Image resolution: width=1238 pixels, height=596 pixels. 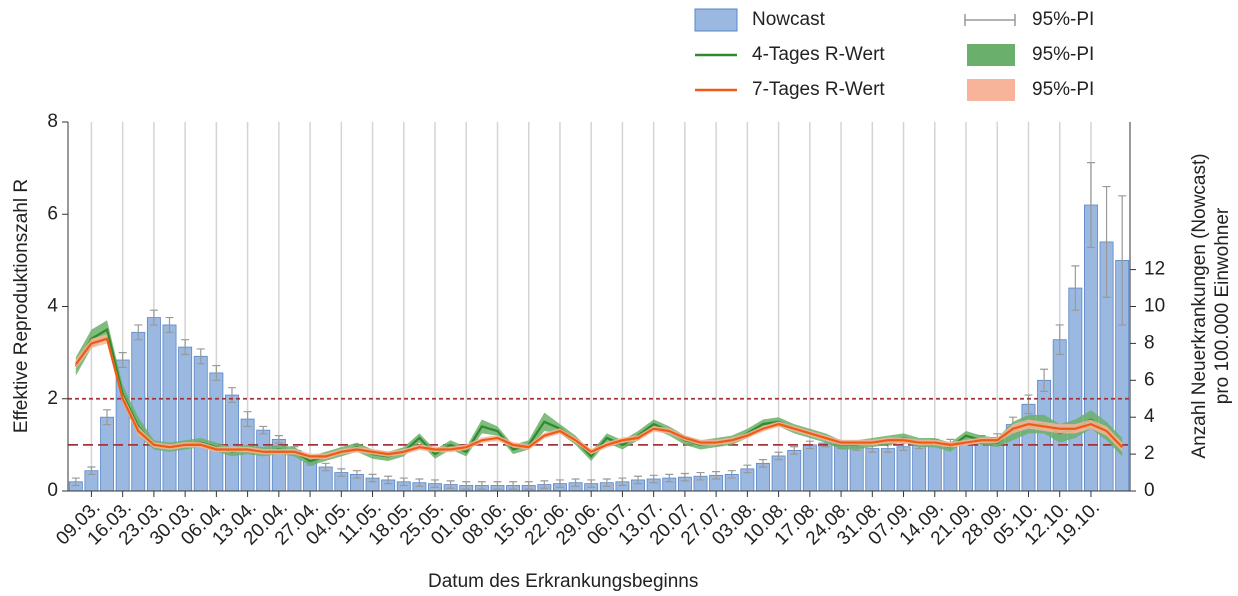 I want to click on y2-axis-title: Anzahl Neuerkrankungen (Nowcast), so click(x=1199, y=305).